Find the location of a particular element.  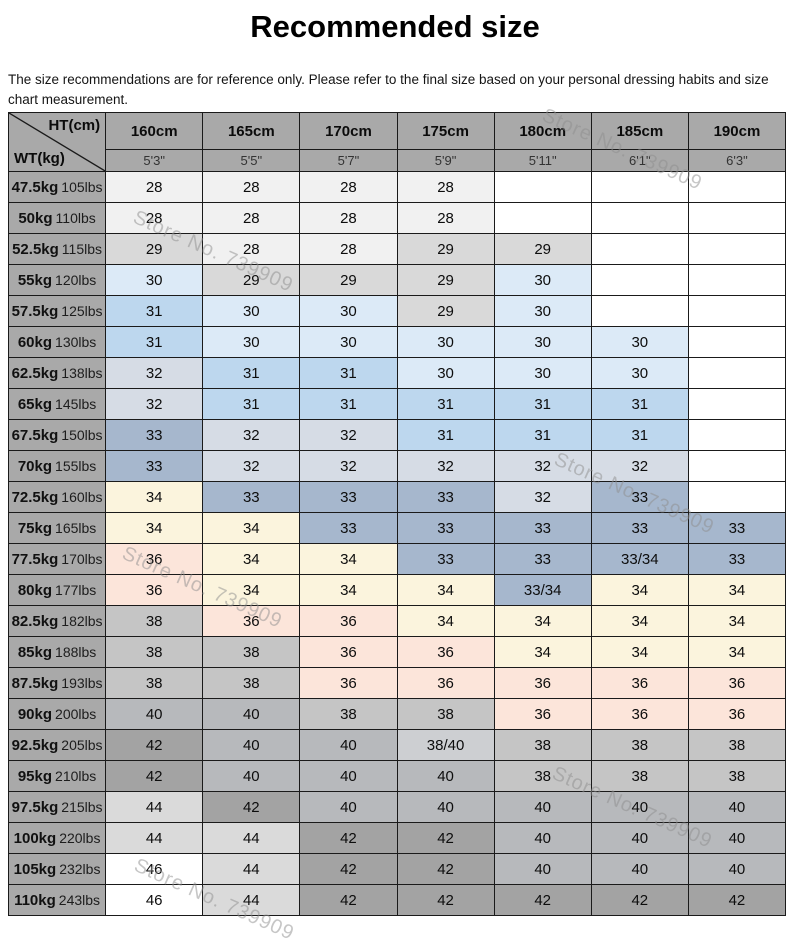

weight-kg-label: 52.5kg is located at coordinates (35, 249).